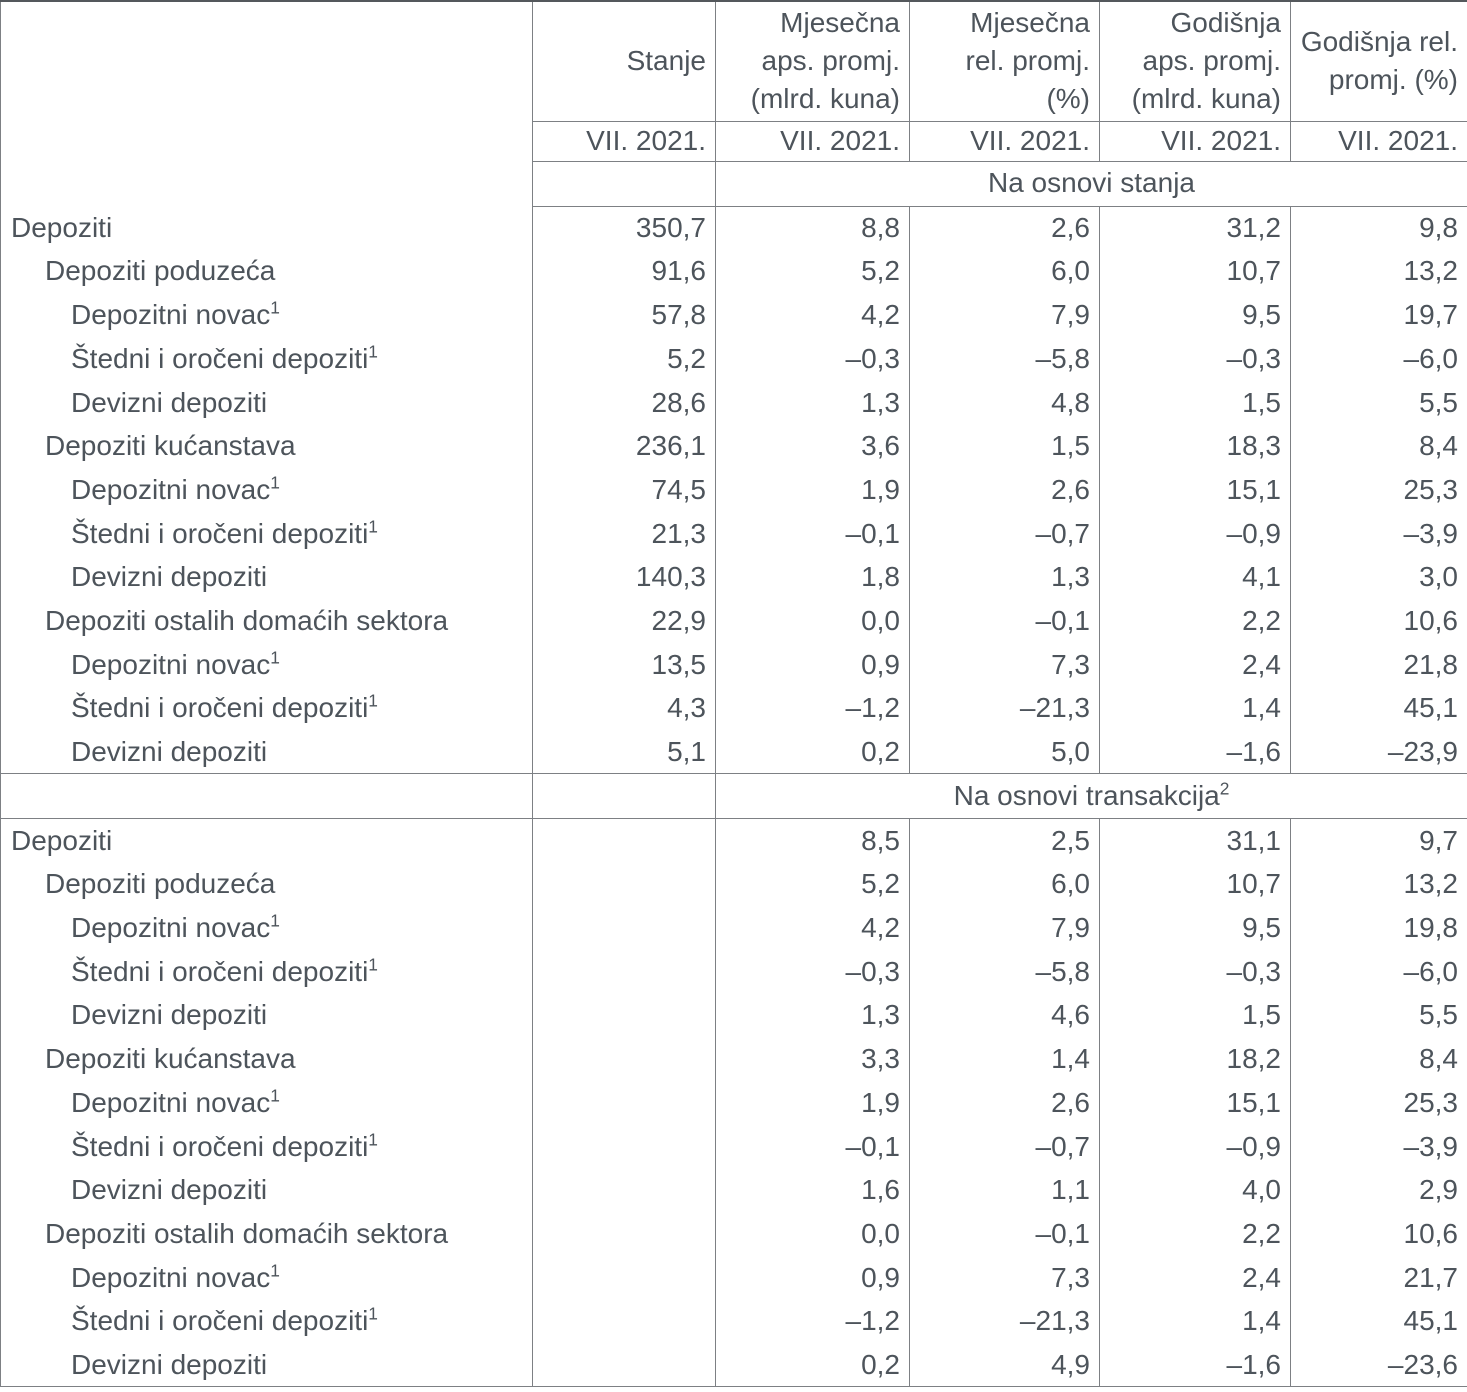 The width and height of the screenshot is (1467, 1392). What do you see at coordinates (1378, 61) in the screenshot?
I see `column-header-yearly-rel: Godišnja rel. promj. (%)` at bounding box center [1378, 61].